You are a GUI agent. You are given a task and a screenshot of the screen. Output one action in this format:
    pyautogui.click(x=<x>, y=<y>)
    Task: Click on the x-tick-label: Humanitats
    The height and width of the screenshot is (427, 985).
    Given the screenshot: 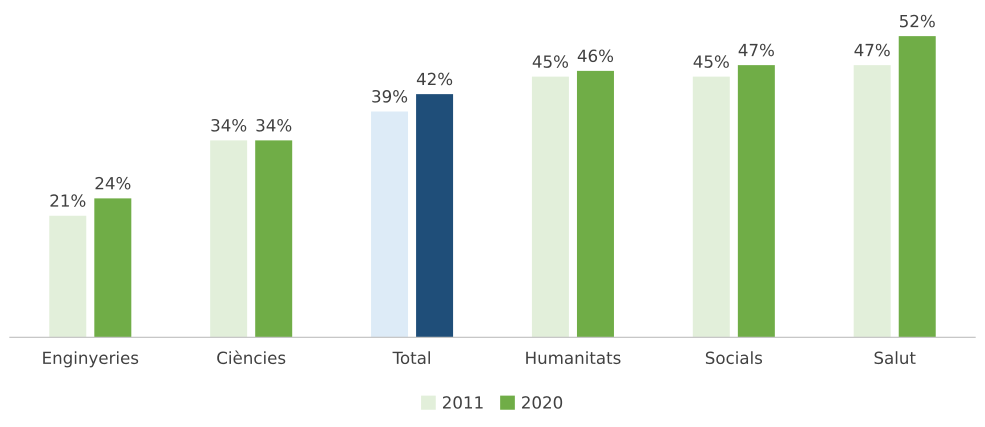 What is the action you would take?
    pyautogui.click(x=573, y=357)
    